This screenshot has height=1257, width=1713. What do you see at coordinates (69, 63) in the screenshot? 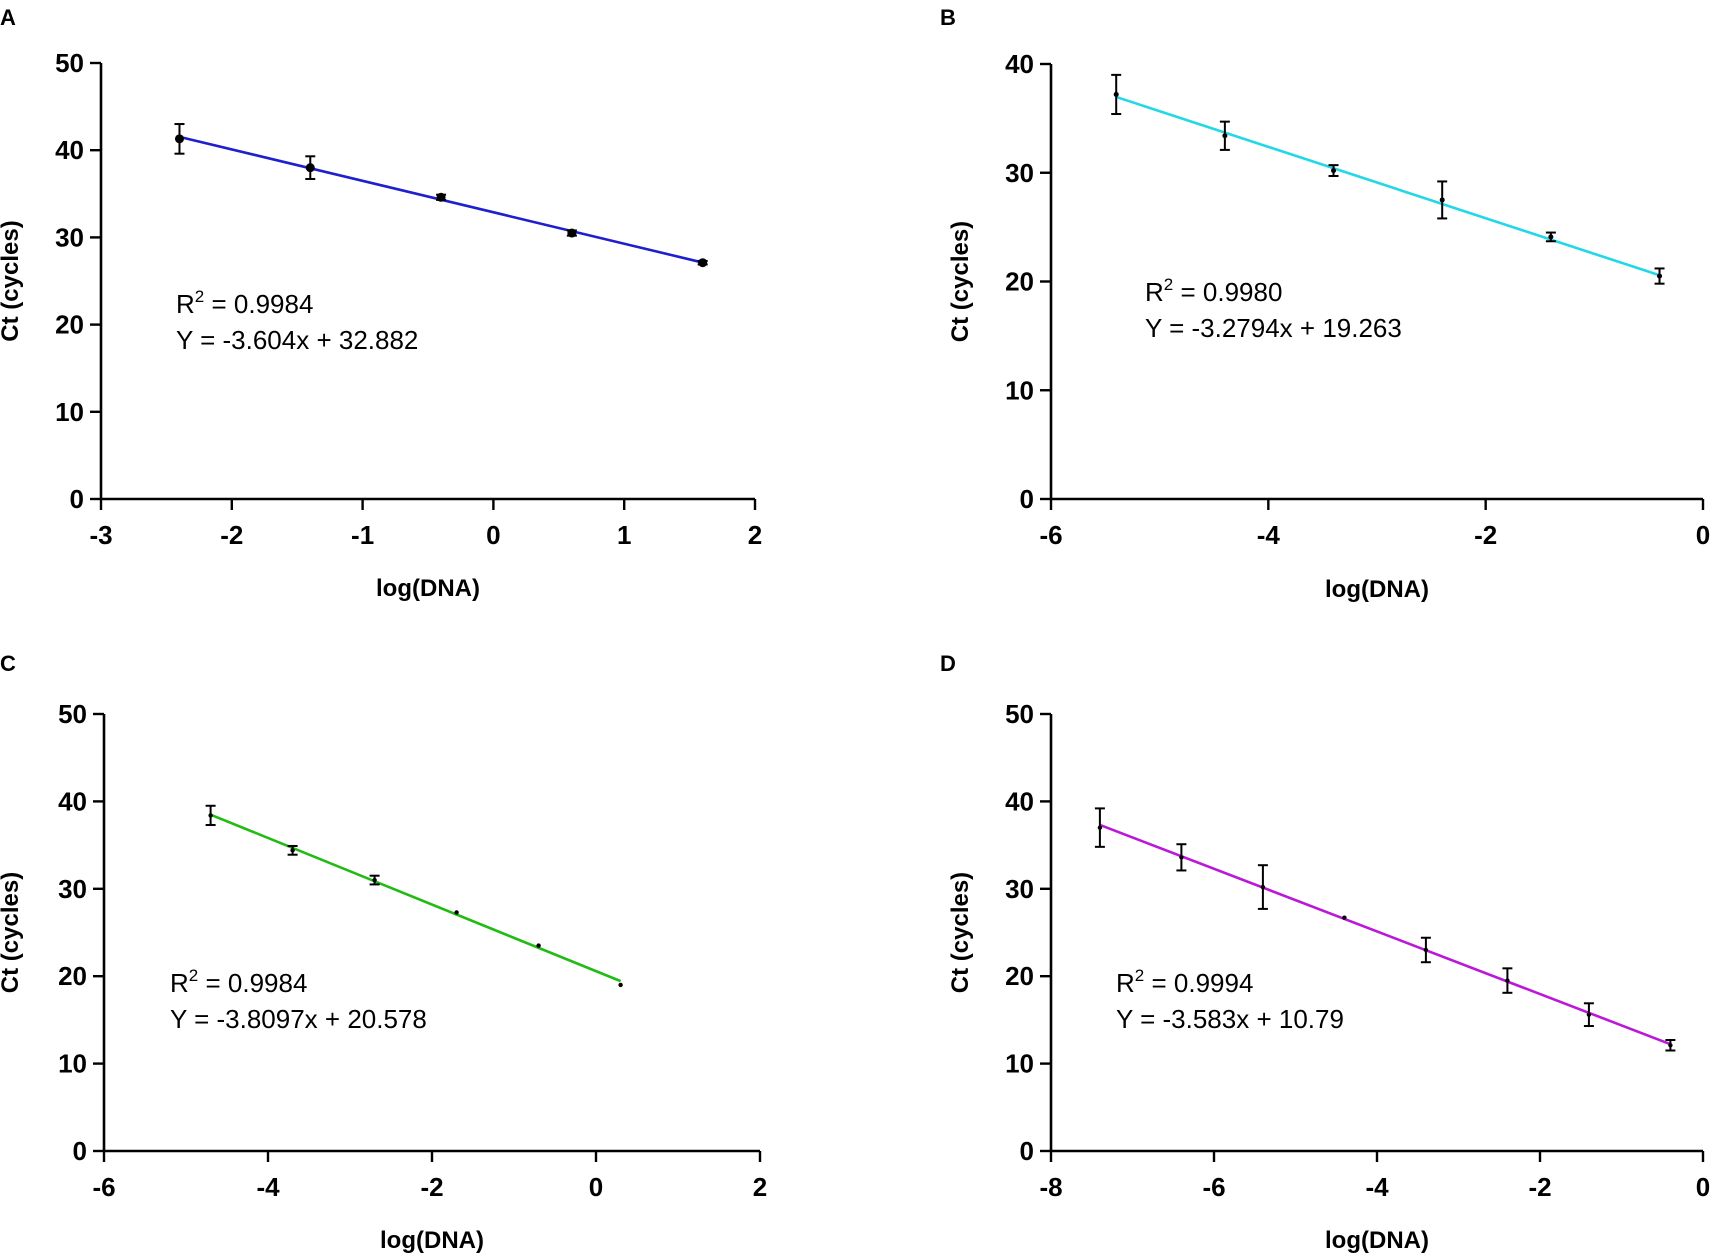
I see `panel-a-y-tick-label: 50` at bounding box center [69, 63].